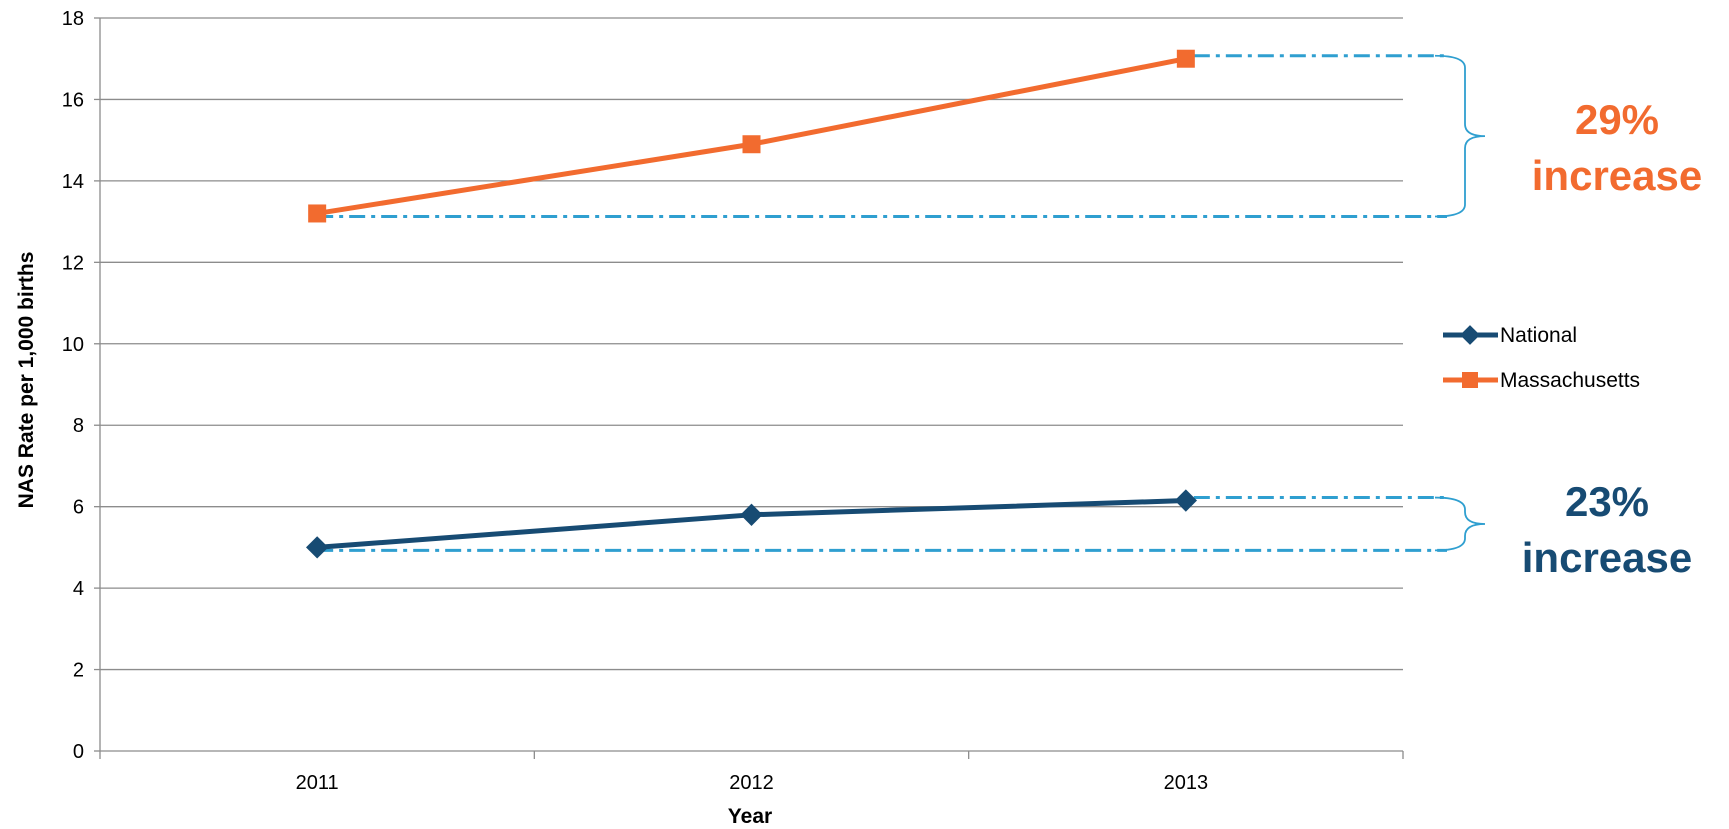 The image size is (1729, 829). What do you see at coordinates (1607, 501) in the screenshot?
I see `callout-national-percent: 23%` at bounding box center [1607, 501].